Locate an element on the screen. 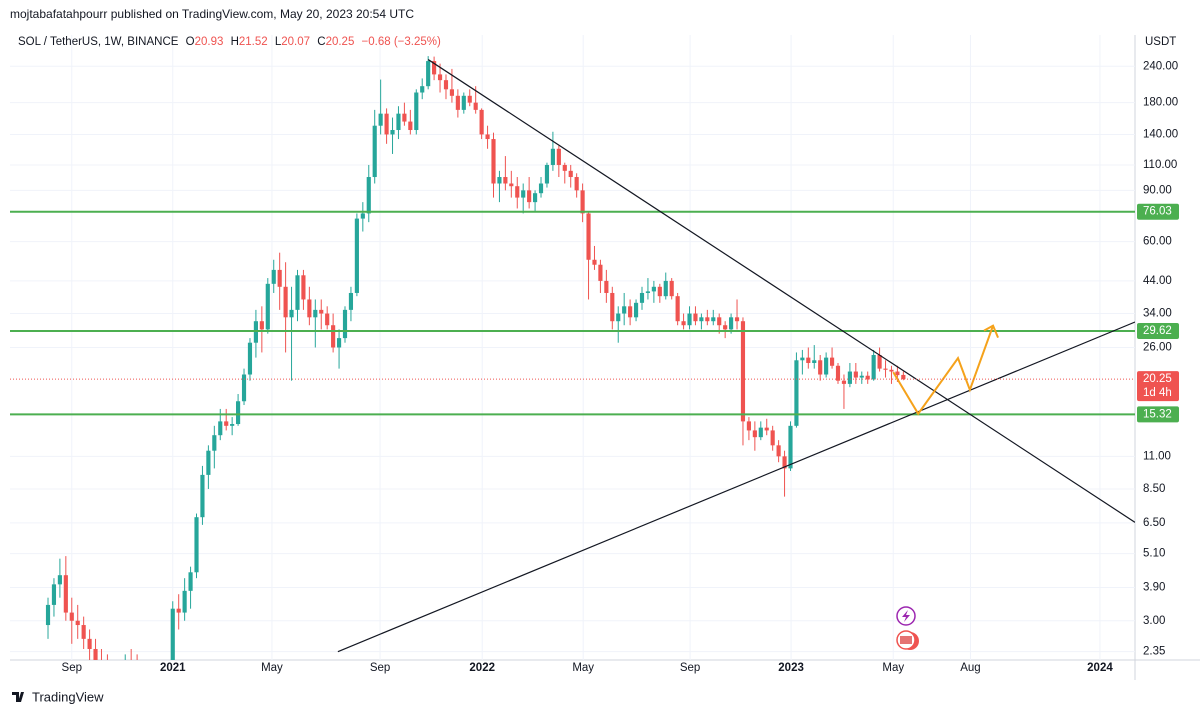  y-tick-label: 8.50 is located at coordinates (1154, 489).